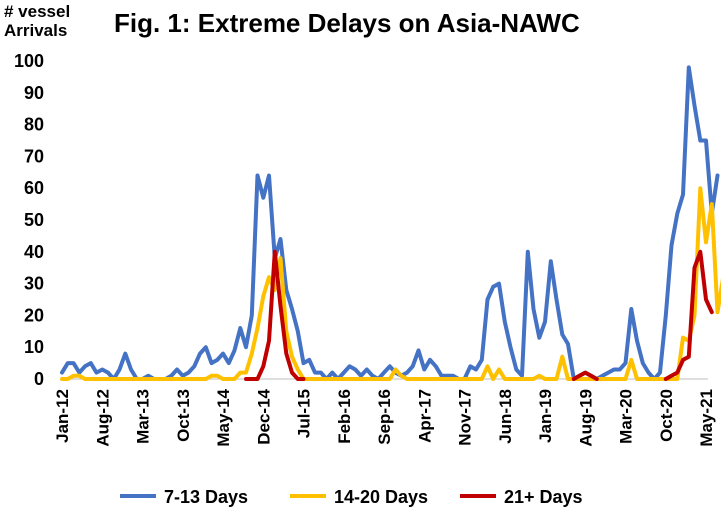 The image size is (721, 518). I want to click on legend-label: 7-13 Days, so click(206, 497).